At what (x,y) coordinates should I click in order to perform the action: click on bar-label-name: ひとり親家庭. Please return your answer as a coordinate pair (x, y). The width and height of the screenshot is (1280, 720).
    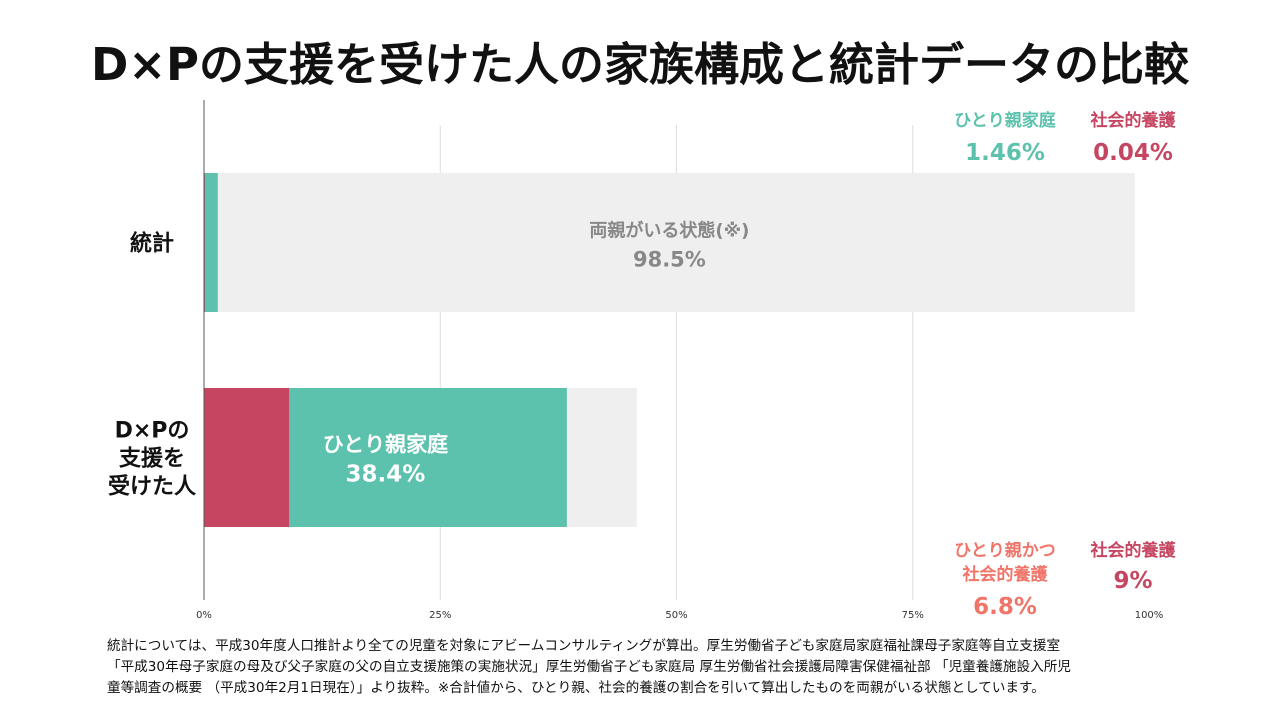
    Looking at the image, I should click on (385, 445).